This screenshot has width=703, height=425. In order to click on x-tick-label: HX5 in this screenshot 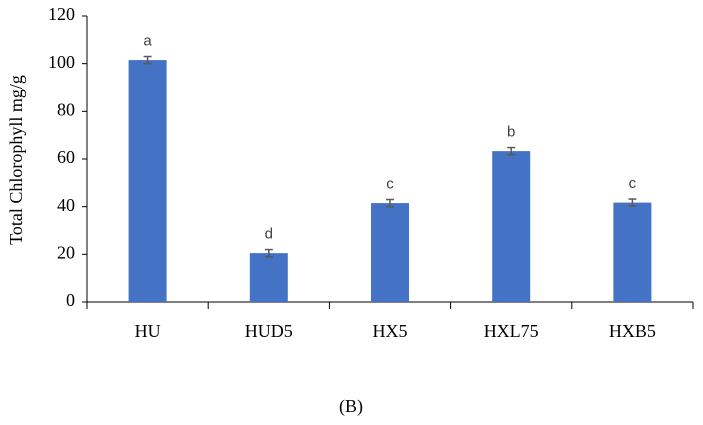, I will do `click(390, 331)`.